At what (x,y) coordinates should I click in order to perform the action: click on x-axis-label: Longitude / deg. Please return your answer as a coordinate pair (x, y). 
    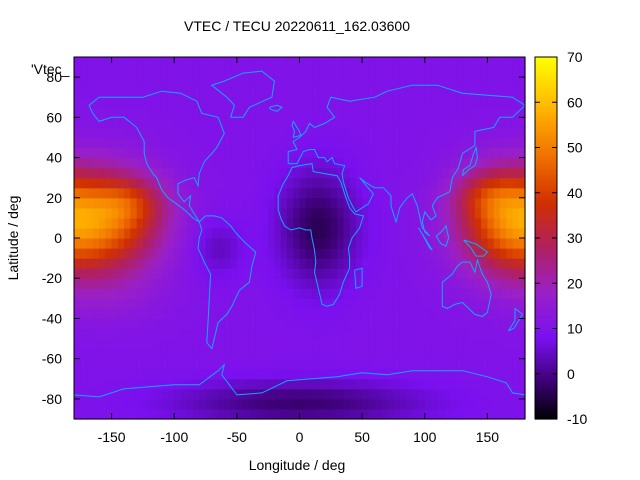
    Looking at the image, I should click on (297, 465).